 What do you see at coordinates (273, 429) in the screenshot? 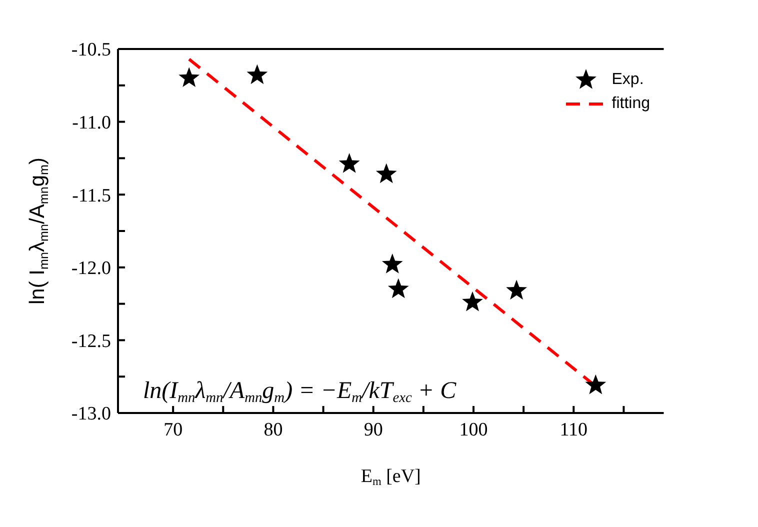
I see `x-tick-label: 80` at bounding box center [273, 429].